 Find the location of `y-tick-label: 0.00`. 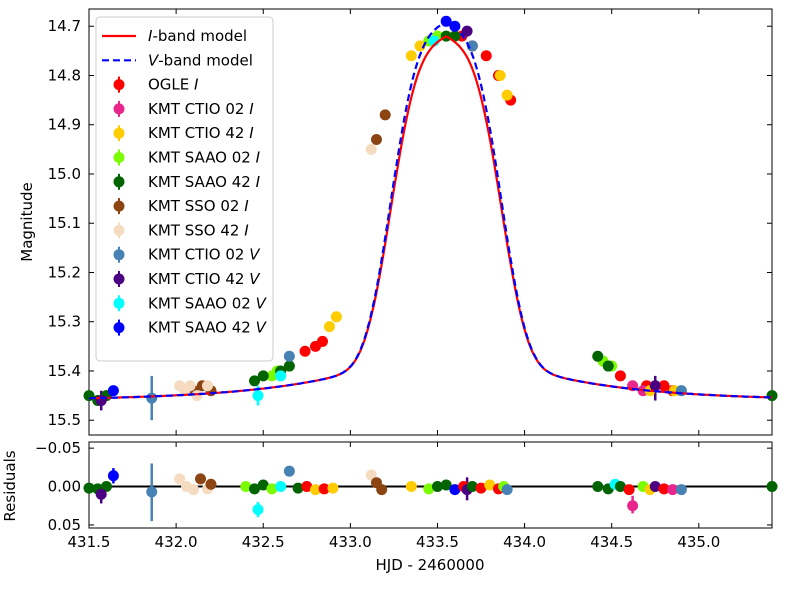

y-tick-label: 0.00 is located at coordinates (64, 487).